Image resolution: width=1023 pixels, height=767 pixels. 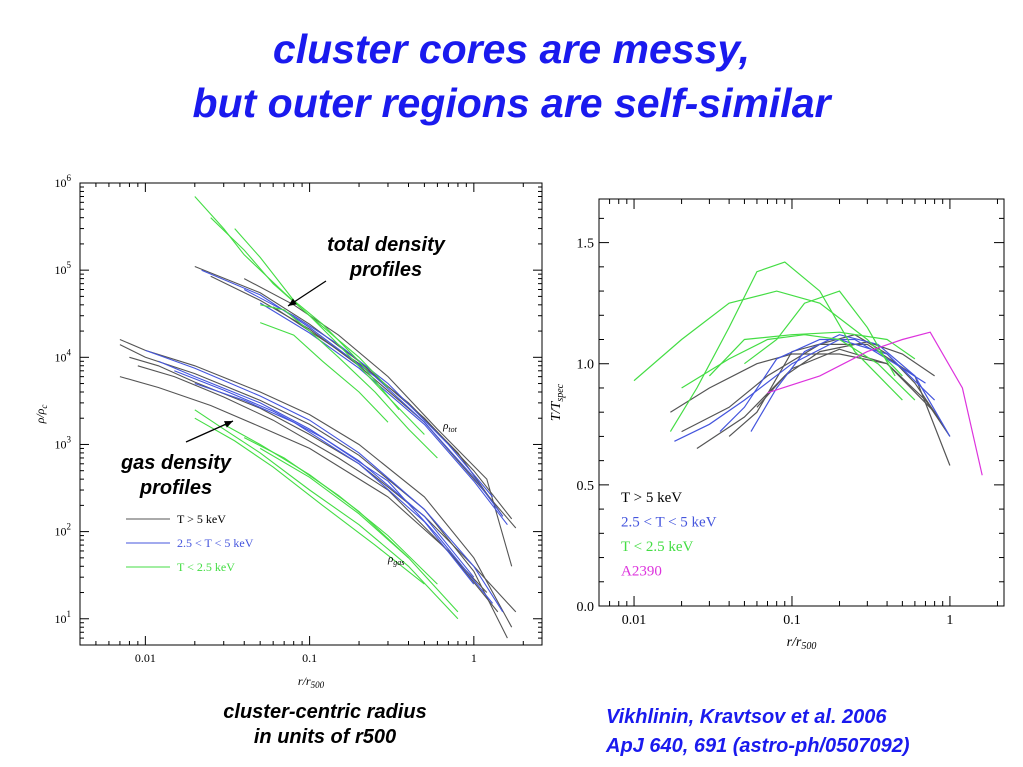 What do you see at coordinates (176, 488) in the screenshot?
I see `gas-density-note-line-2: profiles` at bounding box center [176, 488].